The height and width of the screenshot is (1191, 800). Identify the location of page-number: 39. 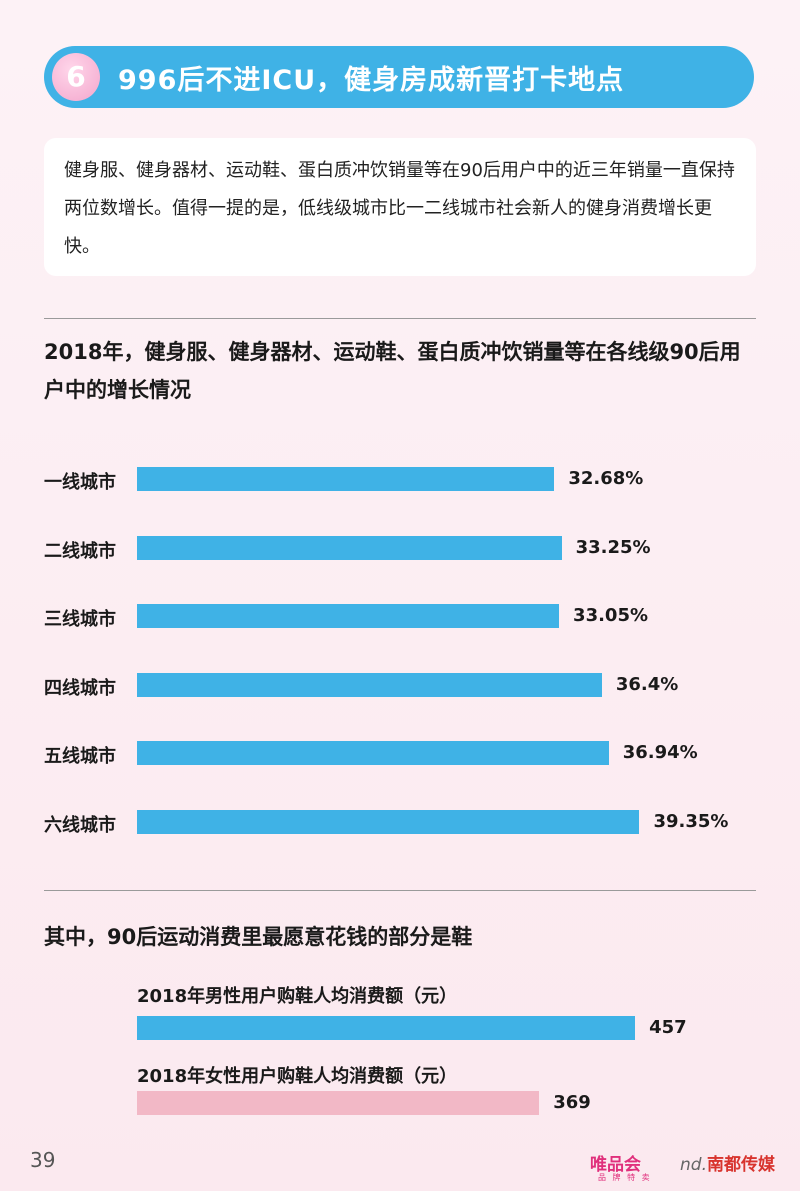
(43, 1160).